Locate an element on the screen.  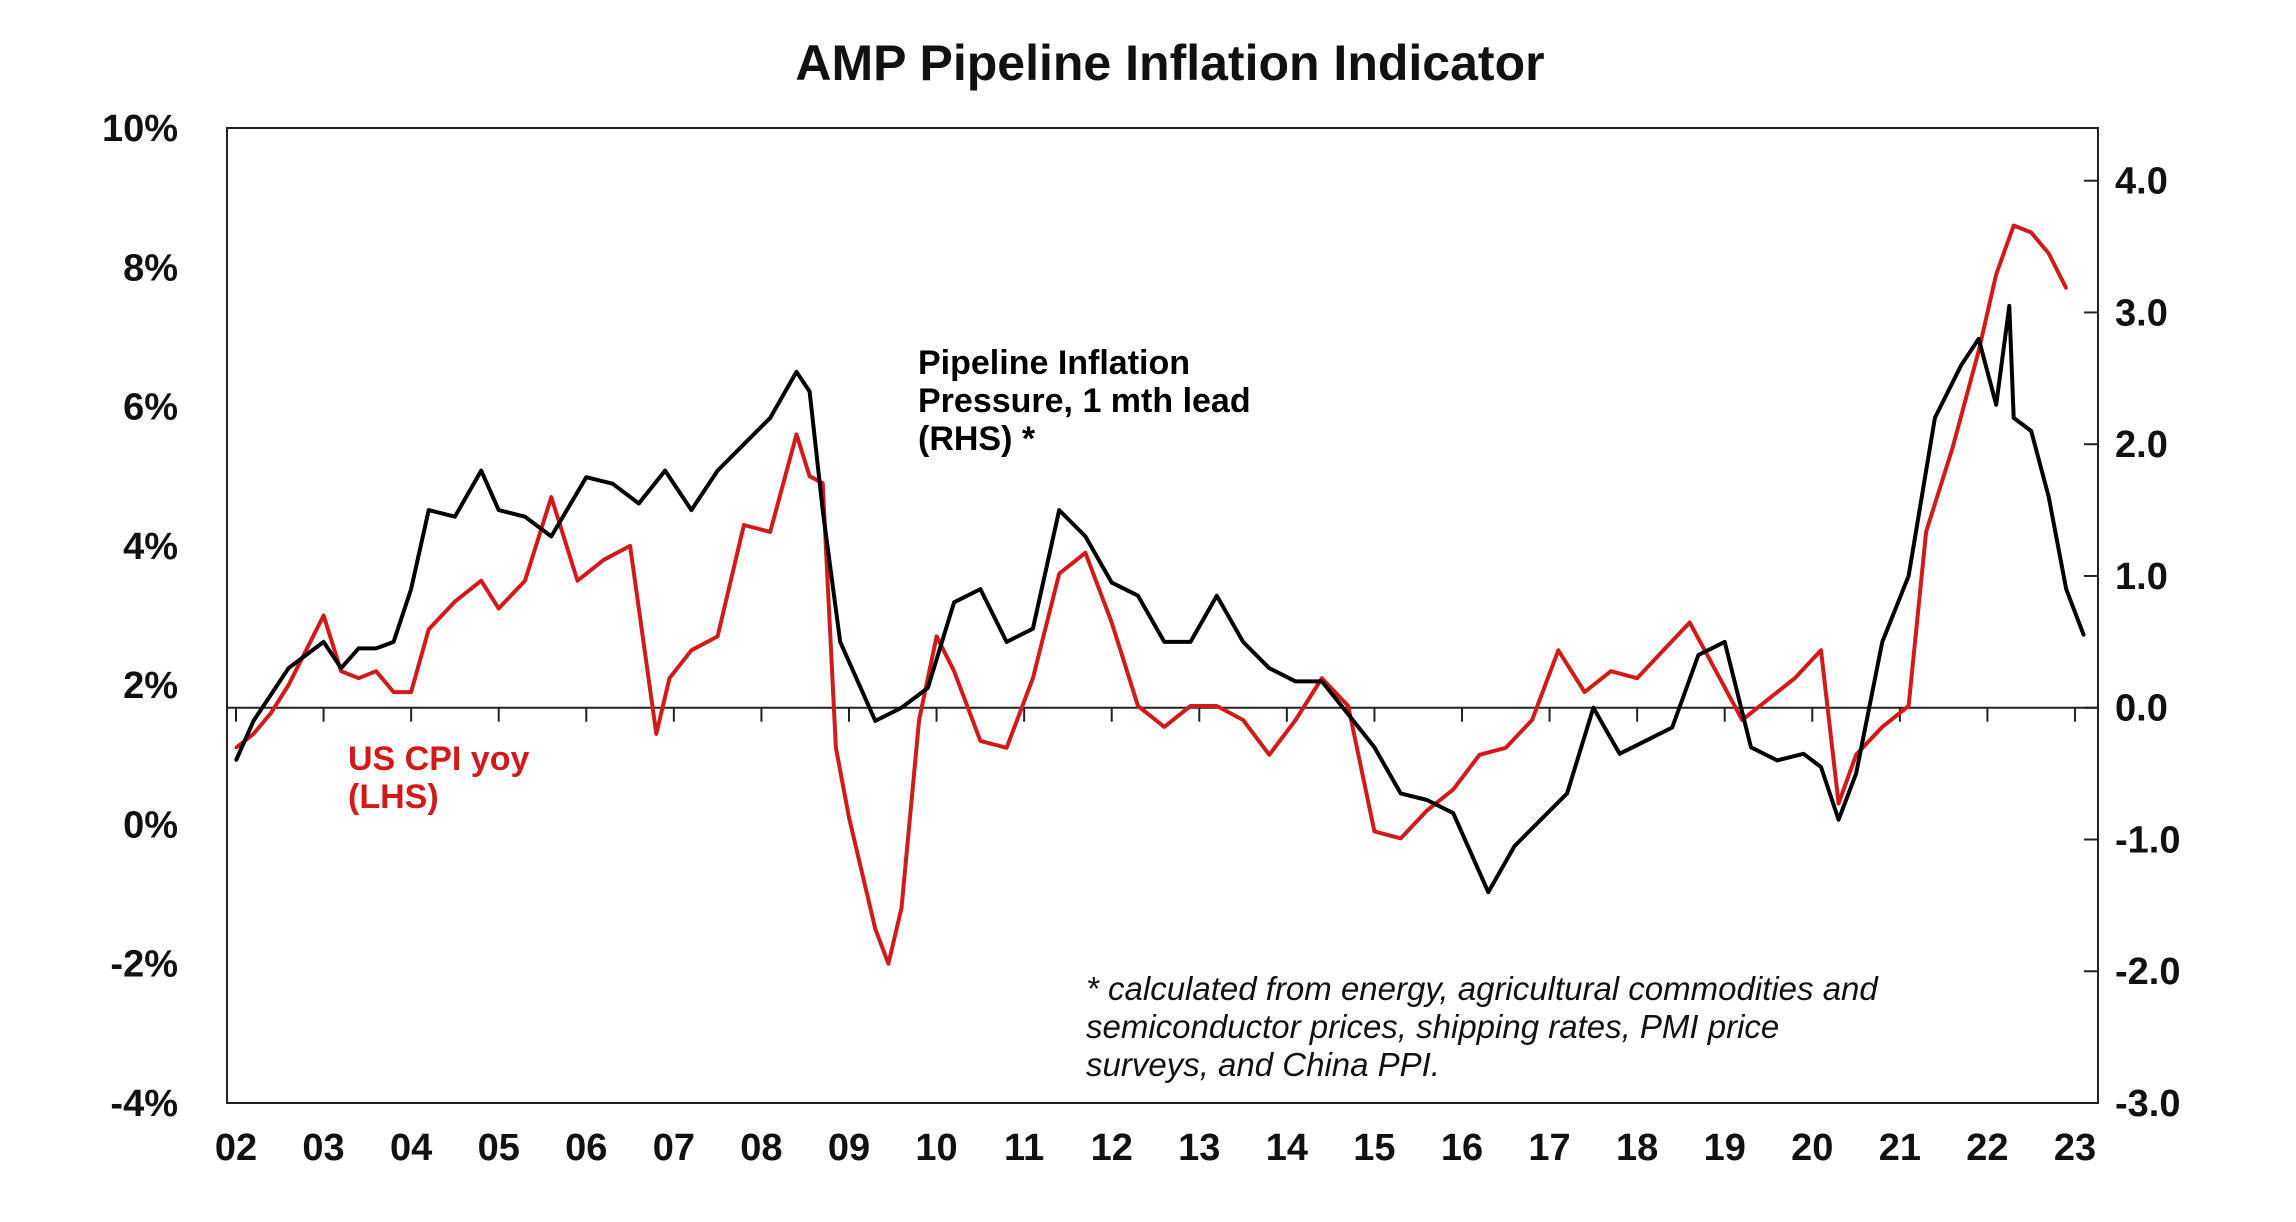
right-axis: 4.0 3.0 2.0 1.0 0.0 -1.0 -2.0 -3.0 is located at coordinates (2132, 643).